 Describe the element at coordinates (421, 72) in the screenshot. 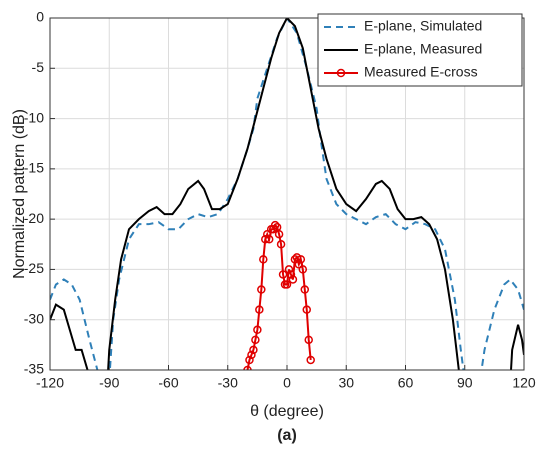

I see `legend-label: Measured E-cross` at that location.